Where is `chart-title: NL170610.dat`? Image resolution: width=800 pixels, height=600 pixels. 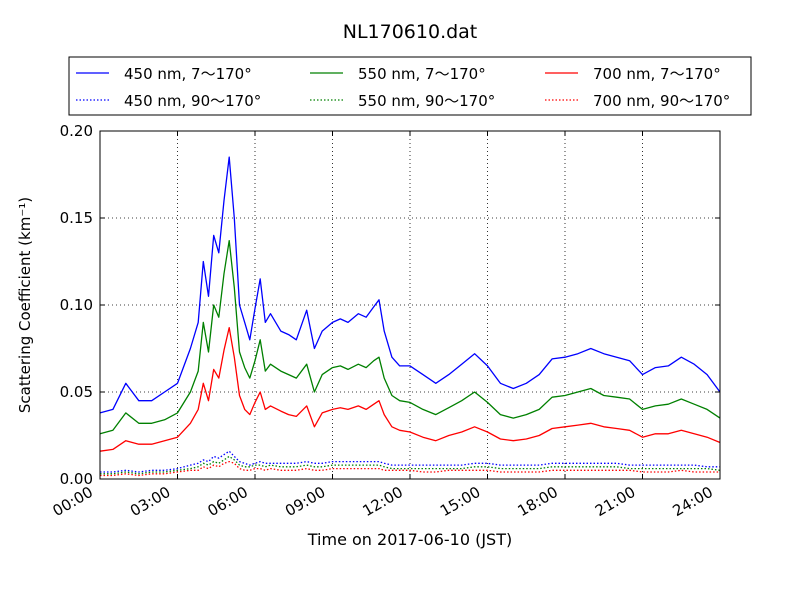
chart-title: NL170610.dat is located at coordinates (410, 32).